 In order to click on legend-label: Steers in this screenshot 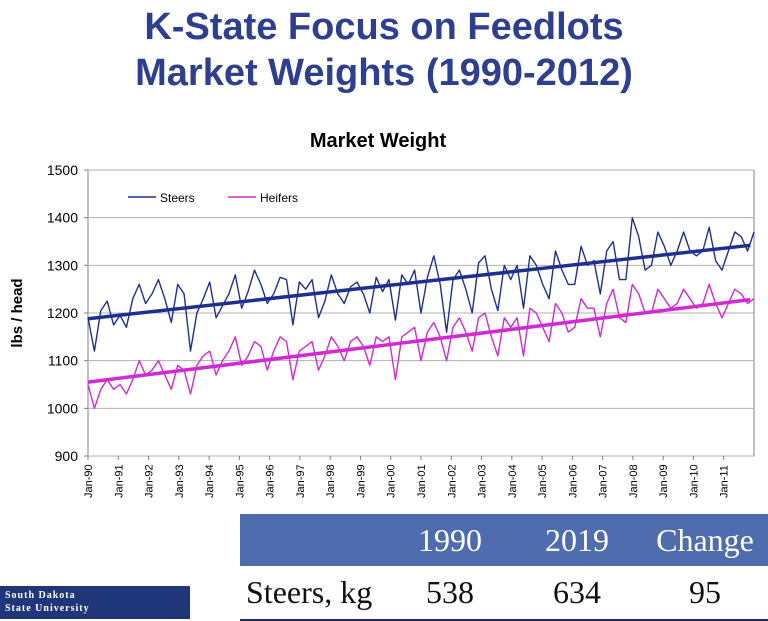, I will do `click(177, 198)`.